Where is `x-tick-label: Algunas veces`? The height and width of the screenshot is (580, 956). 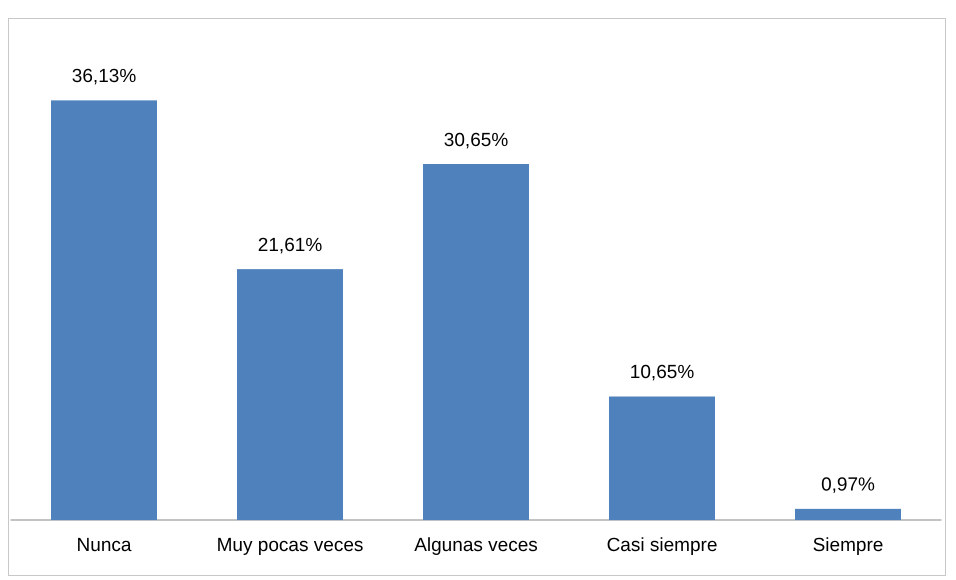 x-tick-label: Algunas veces is located at coordinates (476, 545).